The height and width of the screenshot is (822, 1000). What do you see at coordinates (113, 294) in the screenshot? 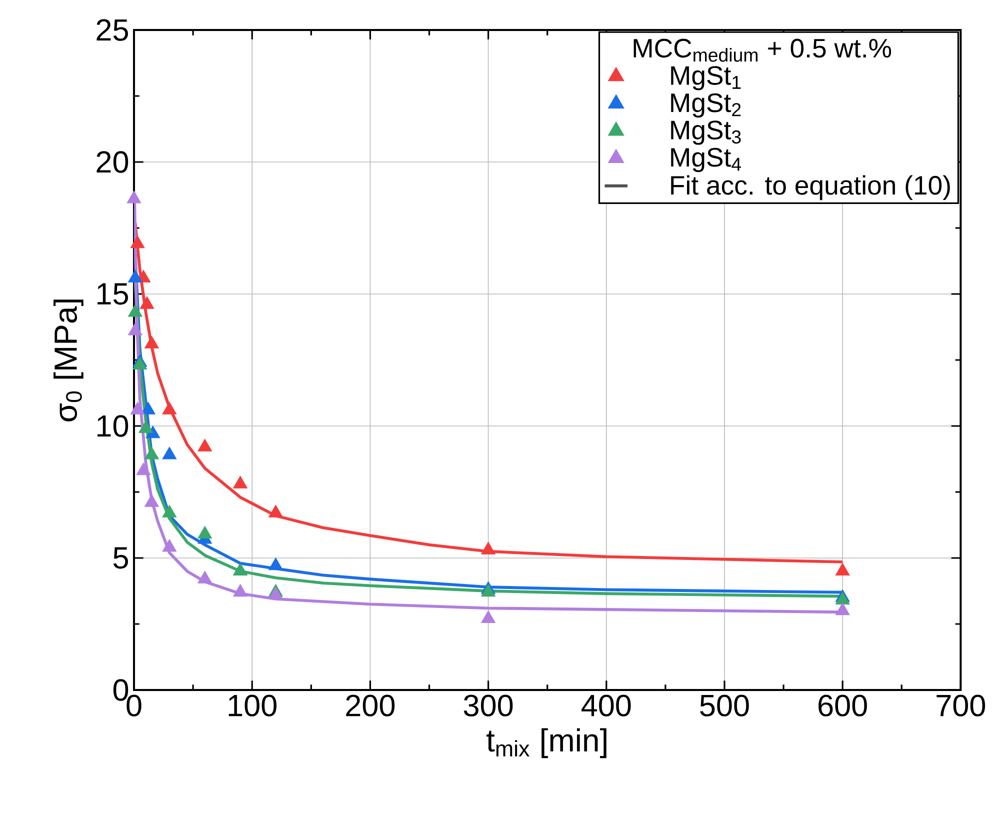
I see `y-tick-label: 15` at bounding box center [113, 294].